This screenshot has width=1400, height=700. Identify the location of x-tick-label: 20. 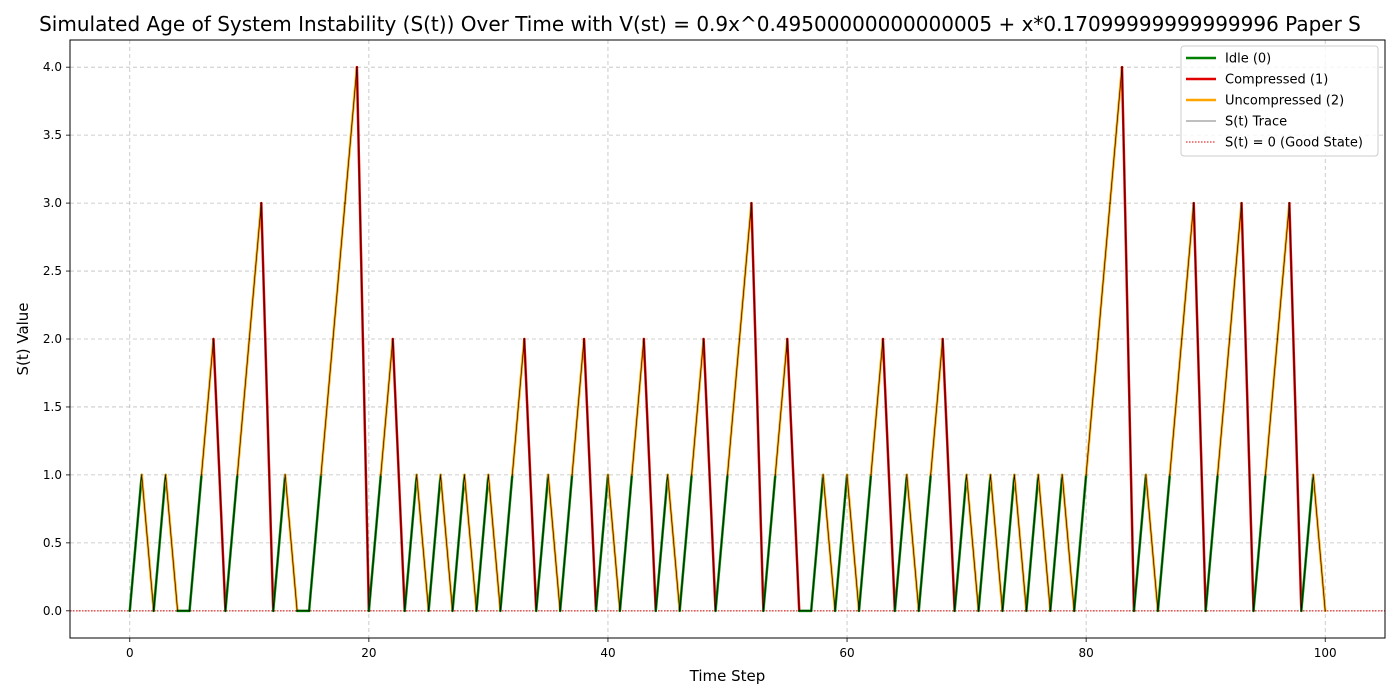
(368, 653).